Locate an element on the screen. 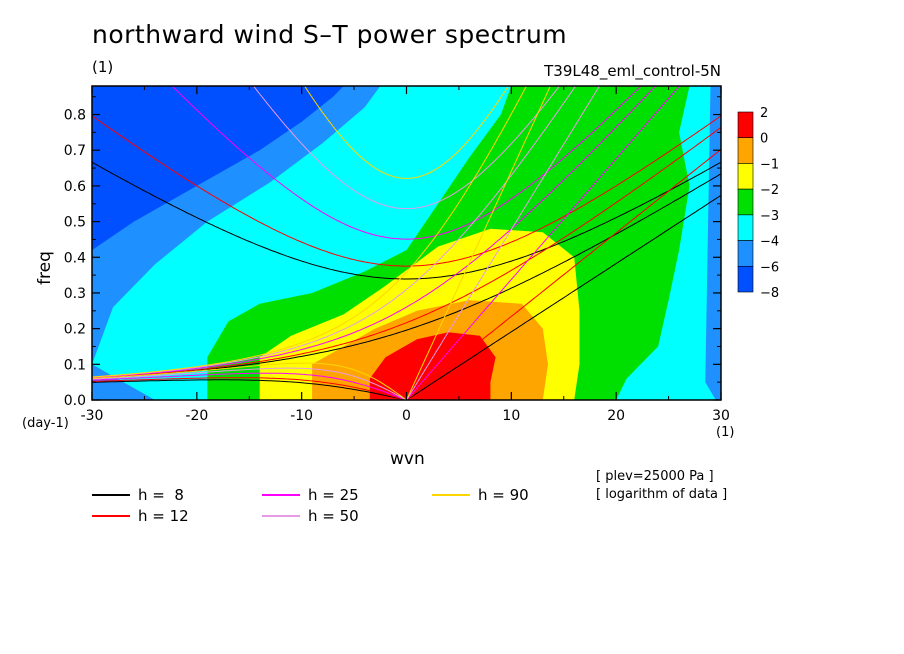 The image size is (904, 654). legend-label: h = 8 is located at coordinates (161, 495).